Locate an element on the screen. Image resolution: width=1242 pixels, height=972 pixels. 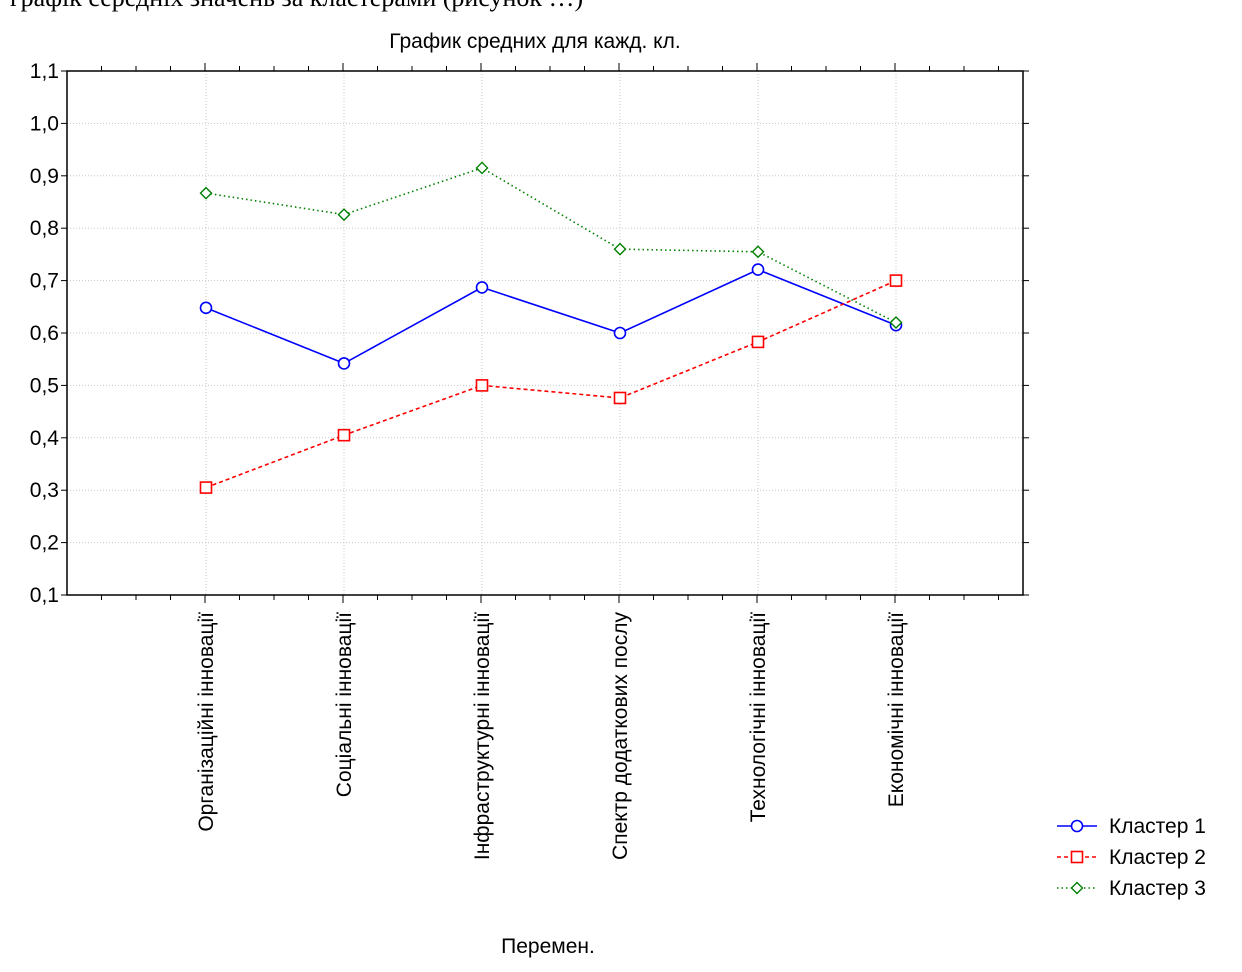
x-category-label: Організаційні інновації is located at coordinates (206, 722).